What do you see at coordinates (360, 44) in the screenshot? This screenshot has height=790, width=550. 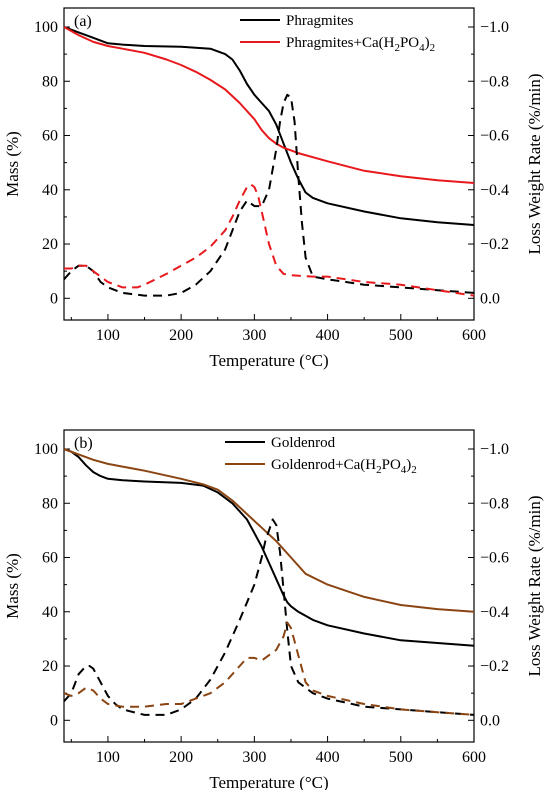 I see `legend-label: Phragmites+Ca(H2PO4)2` at bounding box center [360, 44].